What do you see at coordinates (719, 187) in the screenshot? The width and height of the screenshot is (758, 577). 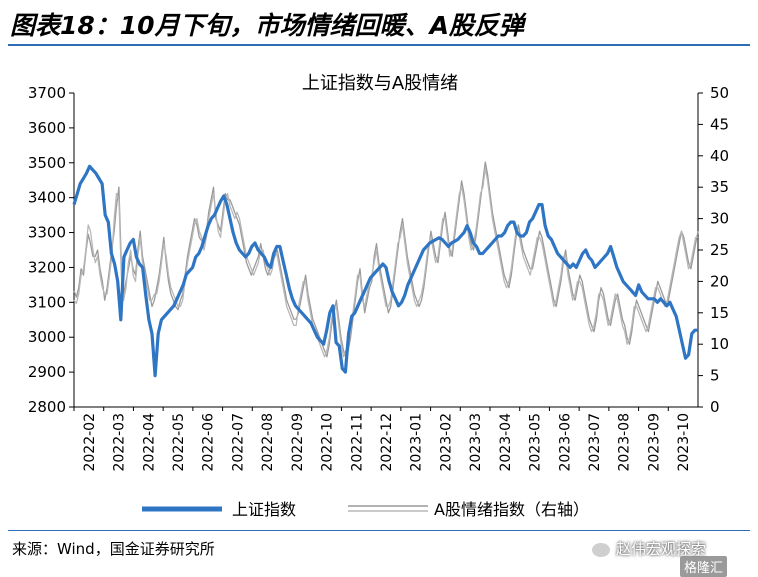 I see `y-right-tick-label: 35` at bounding box center [719, 187].